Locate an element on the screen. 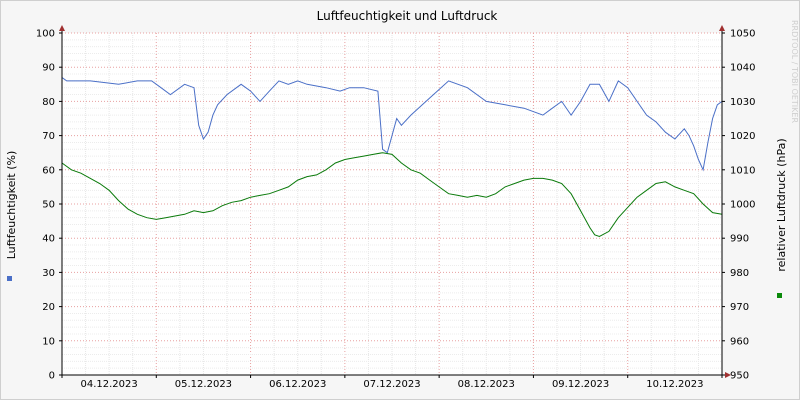 The image size is (800, 400). y-right-tick-label: 1000 is located at coordinates (742, 205).